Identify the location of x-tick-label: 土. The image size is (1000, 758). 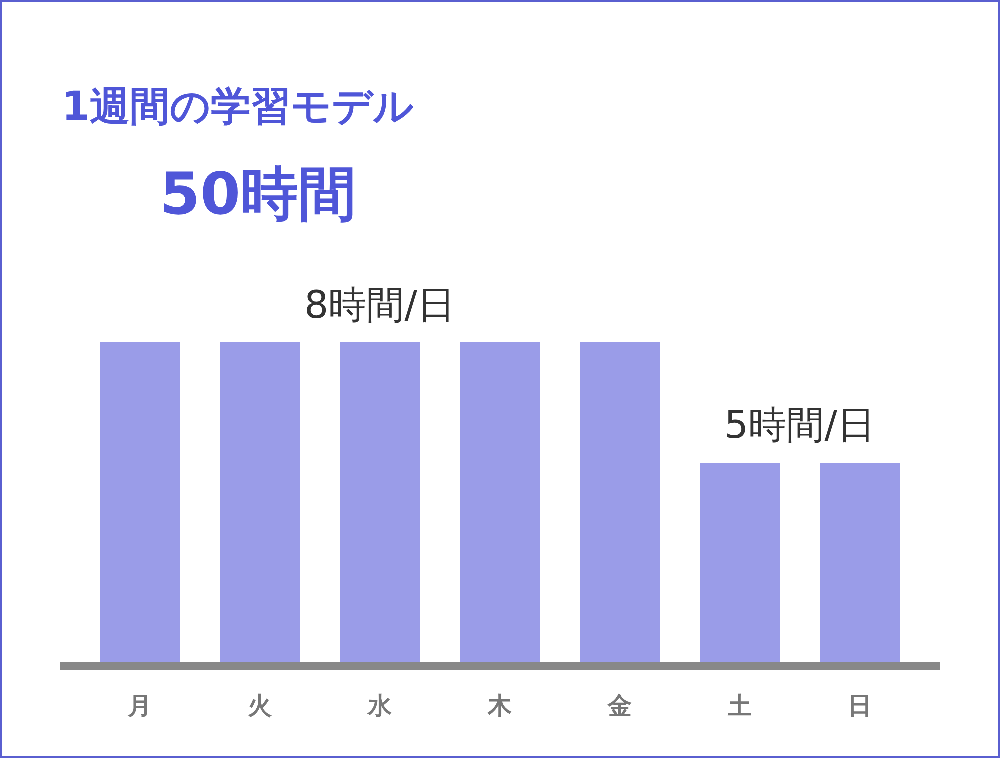
(739, 706).